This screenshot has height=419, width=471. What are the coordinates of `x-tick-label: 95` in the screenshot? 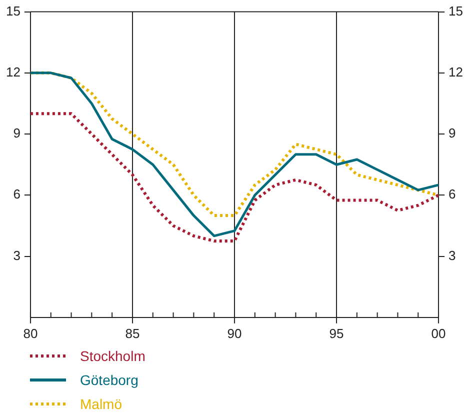 It's located at (336, 333).